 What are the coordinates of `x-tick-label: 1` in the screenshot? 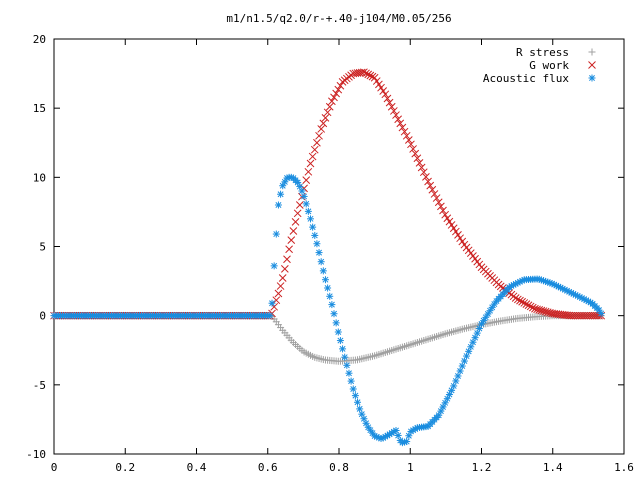 It's located at (410, 467).